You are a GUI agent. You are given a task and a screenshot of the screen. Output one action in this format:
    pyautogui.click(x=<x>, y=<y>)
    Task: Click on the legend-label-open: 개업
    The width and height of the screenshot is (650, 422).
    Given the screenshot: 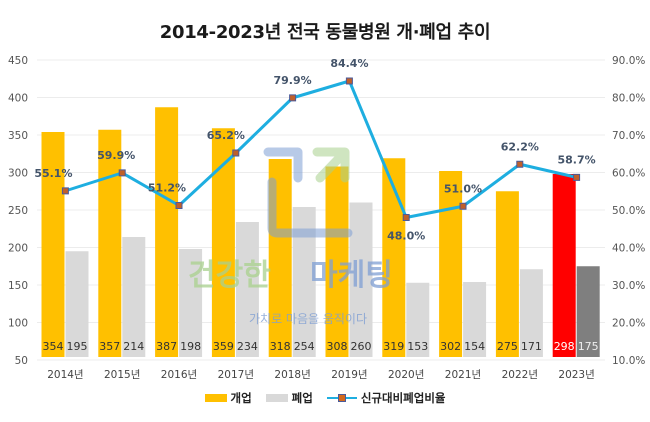 What is the action you would take?
    pyautogui.click(x=241, y=398)
    